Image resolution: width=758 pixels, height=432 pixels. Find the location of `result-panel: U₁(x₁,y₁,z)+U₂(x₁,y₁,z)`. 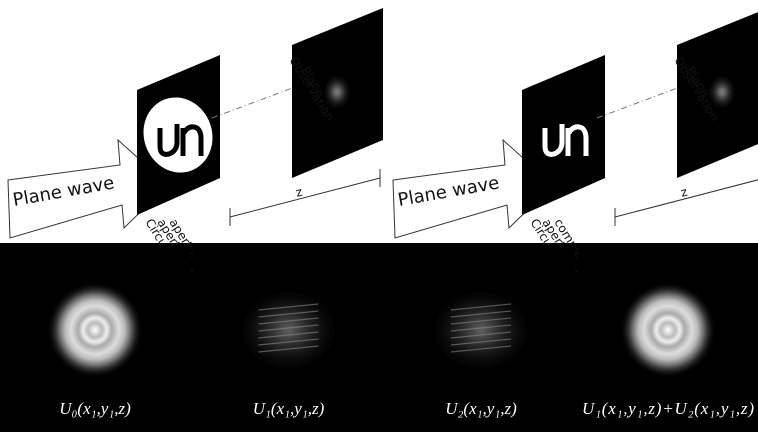

result-panel: U₁(x₁,y₁,z)+U₂(x₁,y₁,z) is located at coordinates (668, 338).